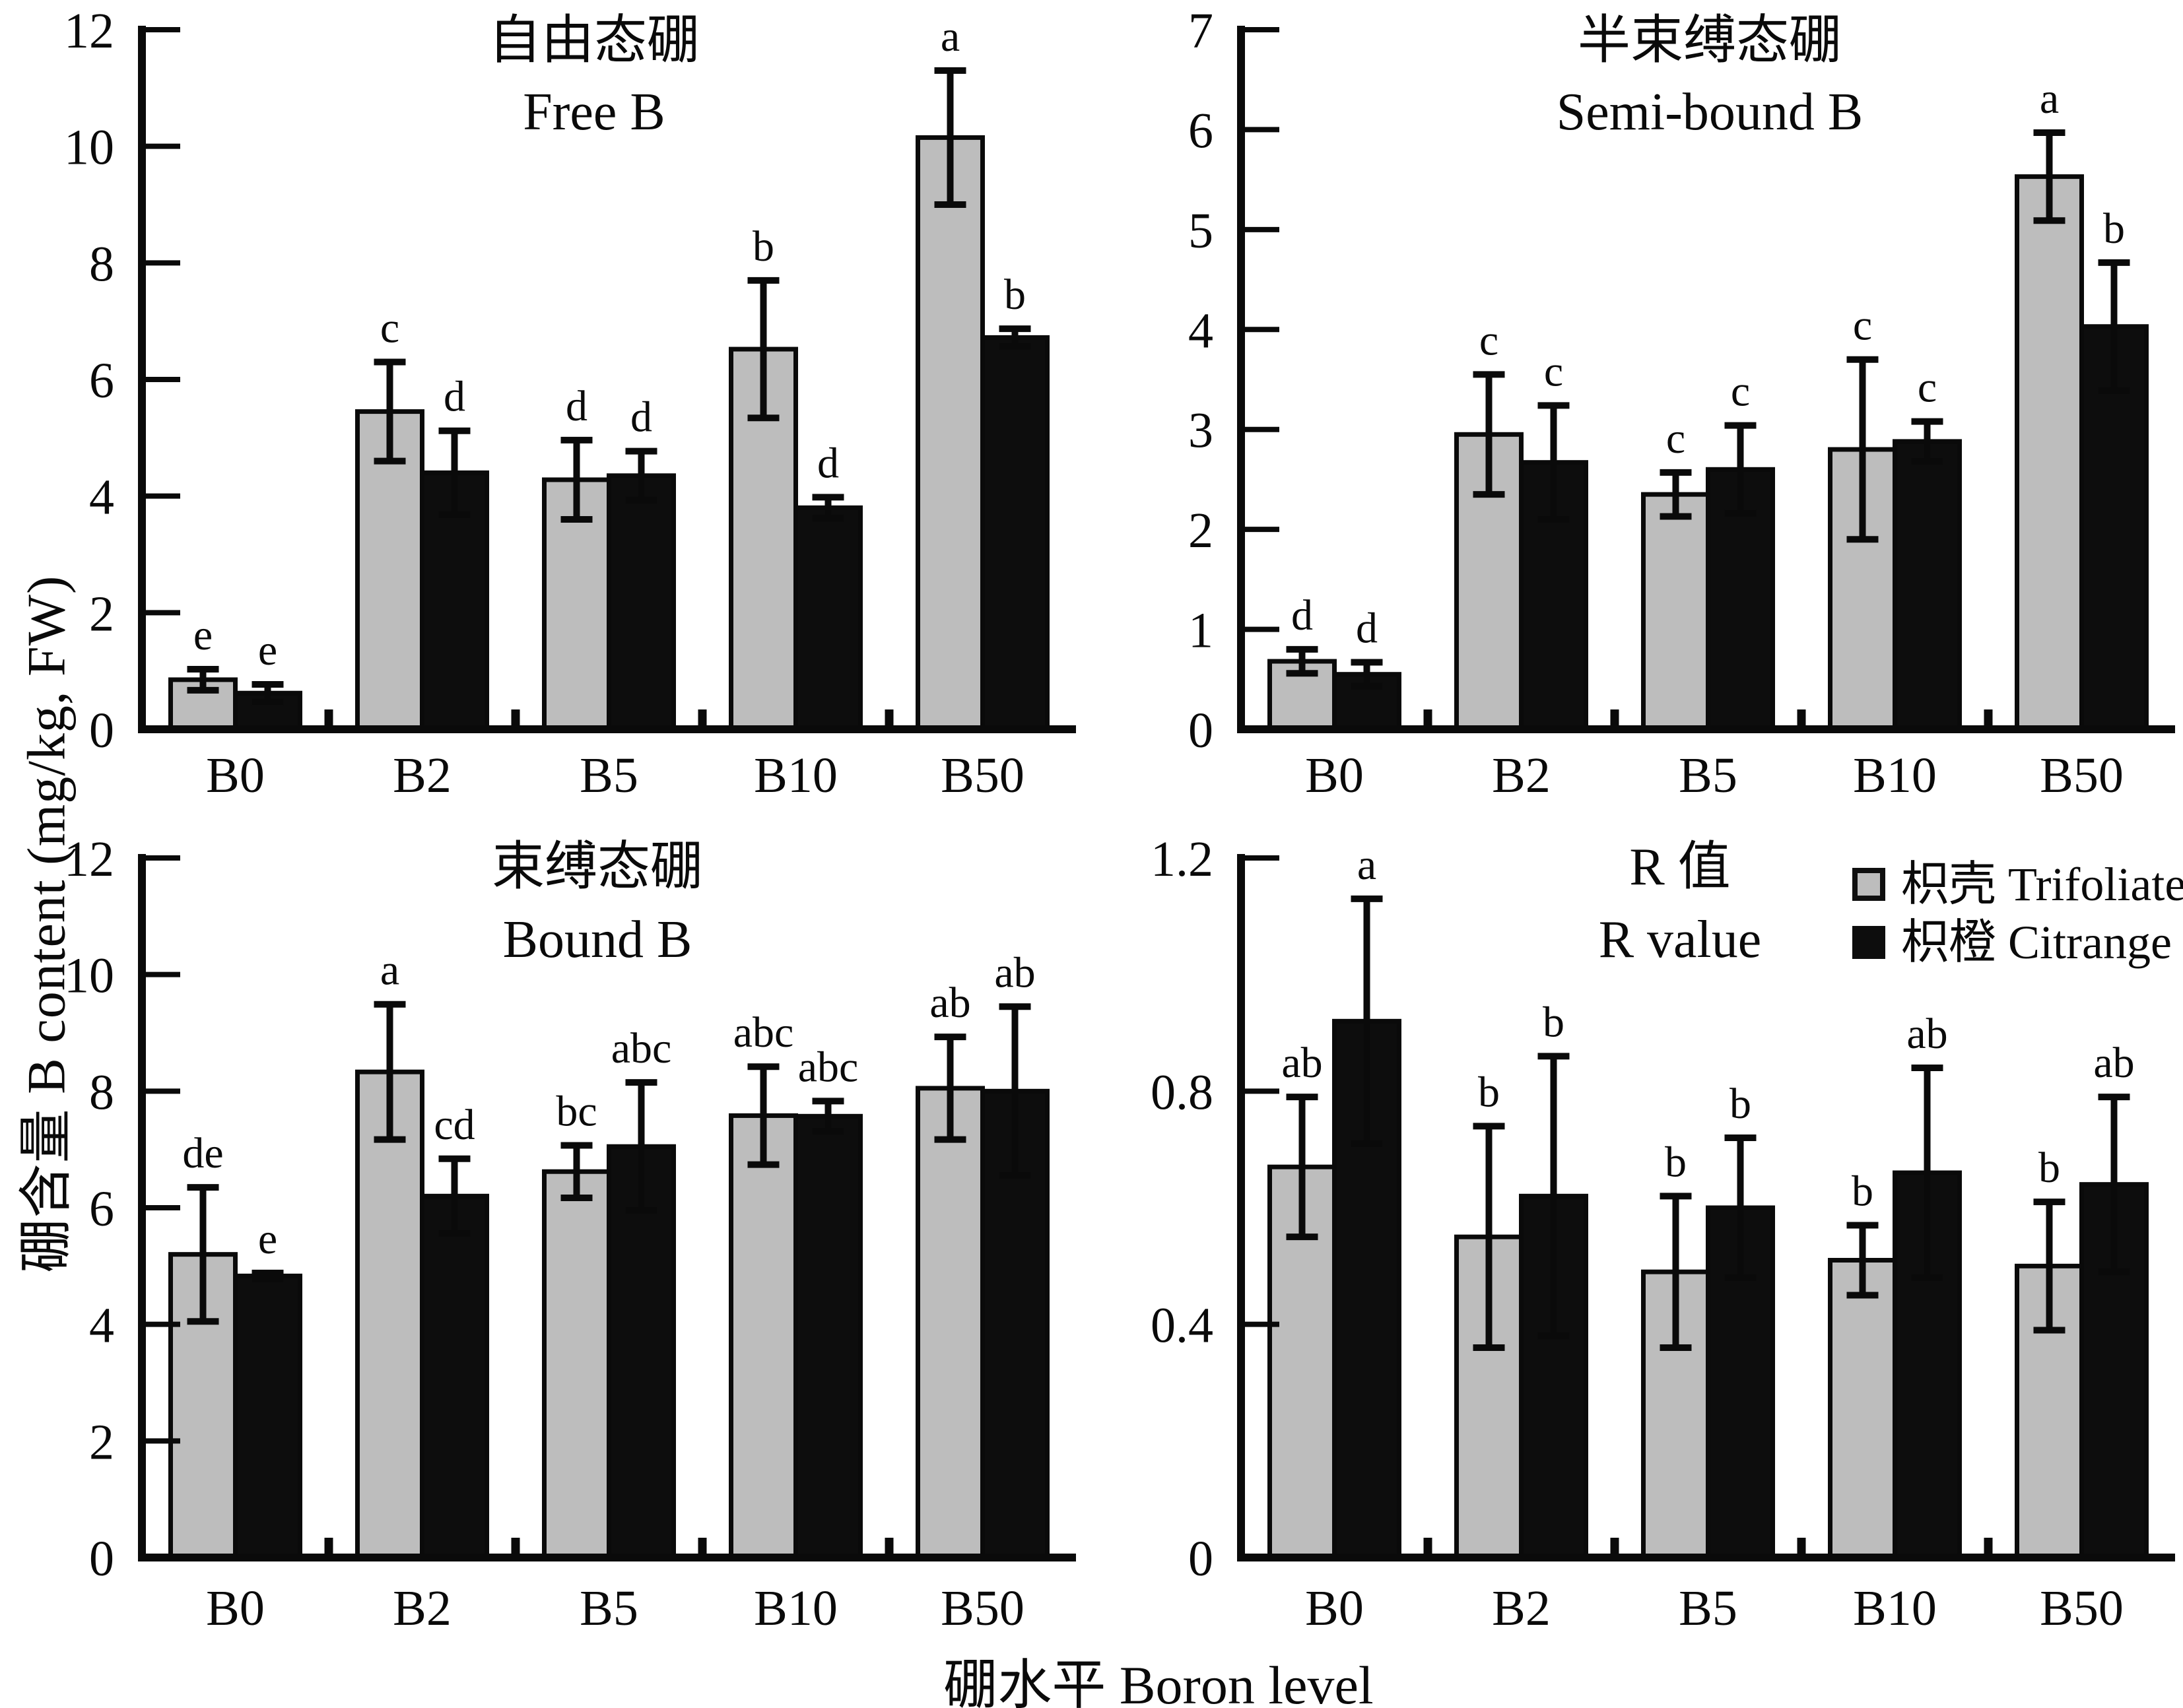 The width and height of the screenshot is (2183, 1708). I want to click on y-tick-label: 8, so click(101, 1092).